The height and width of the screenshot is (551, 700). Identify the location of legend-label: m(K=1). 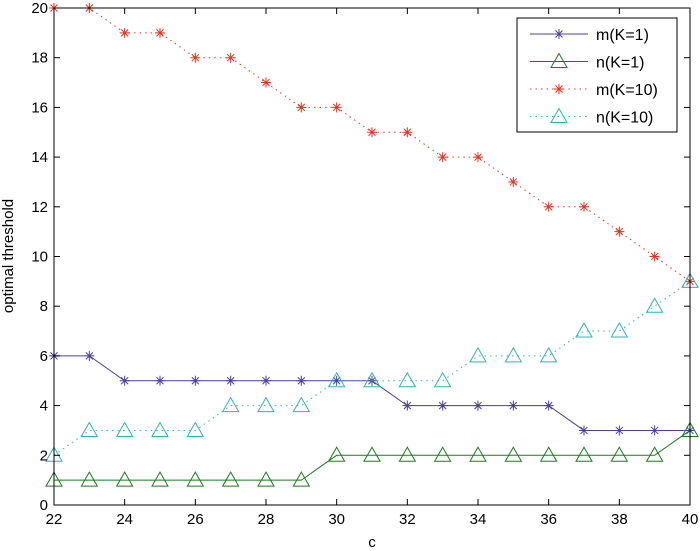
(622, 35).